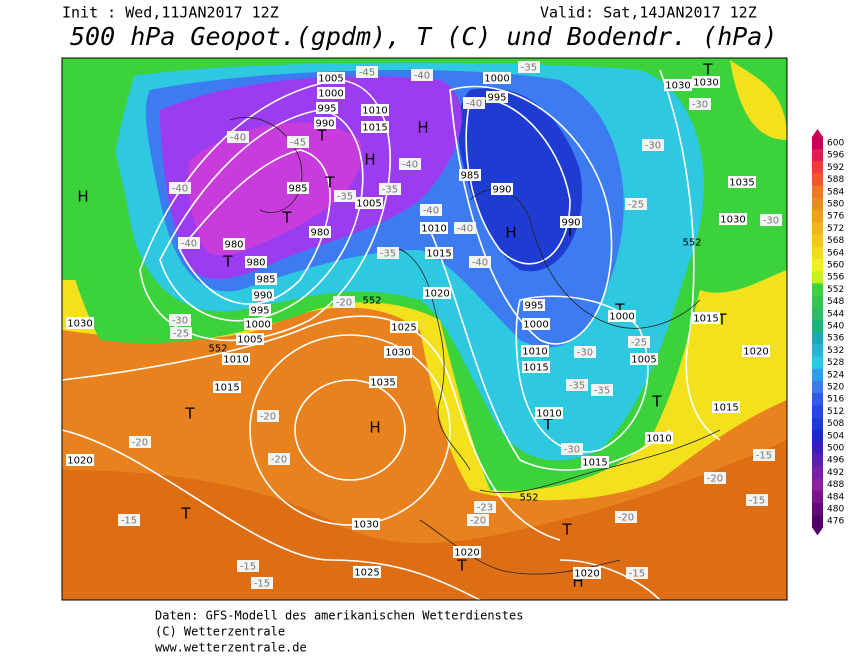 This screenshot has width=850, height=661. What do you see at coordinates (817, 531) in the screenshot?
I see `colorbar-arrow-bottom` at bounding box center [817, 531].